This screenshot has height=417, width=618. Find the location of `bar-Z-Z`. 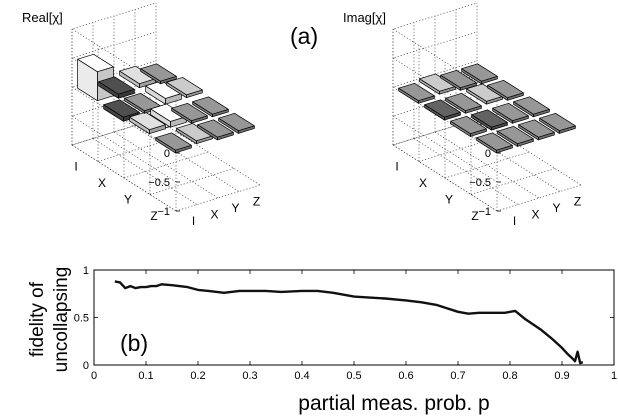

bar-Z-Z is located at coordinates (557, 123).